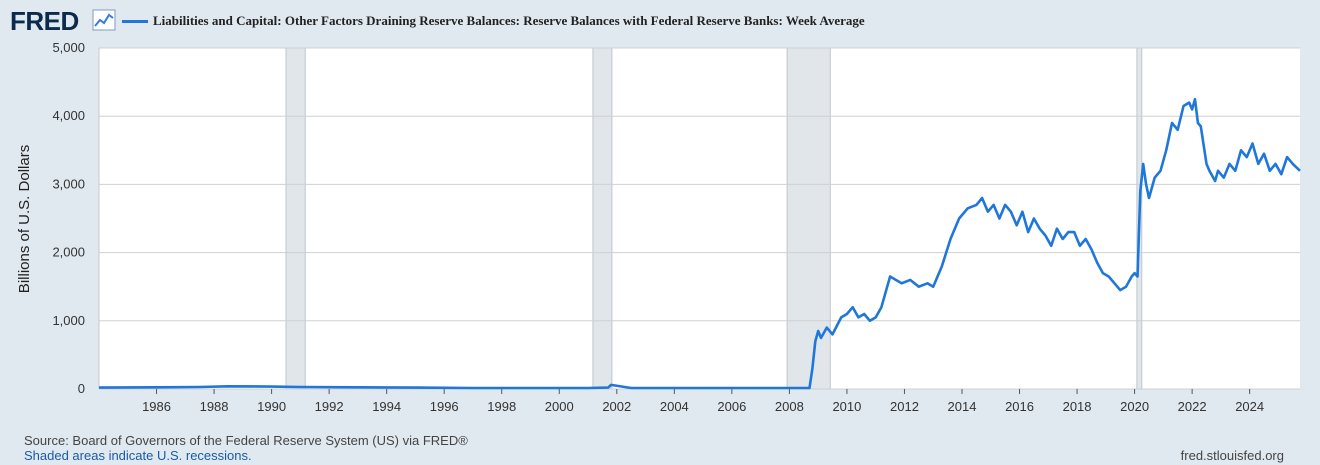 This screenshot has width=1320, height=465. What do you see at coordinates (271, 406) in the screenshot?
I see `x-tick-label: 1990` at bounding box center [271, 406].